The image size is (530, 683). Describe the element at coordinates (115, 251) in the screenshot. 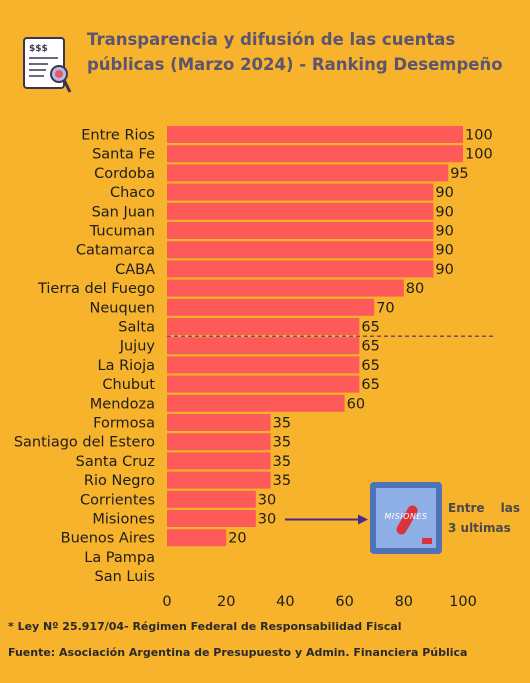

I see `category-label: Catamarca` at that location.